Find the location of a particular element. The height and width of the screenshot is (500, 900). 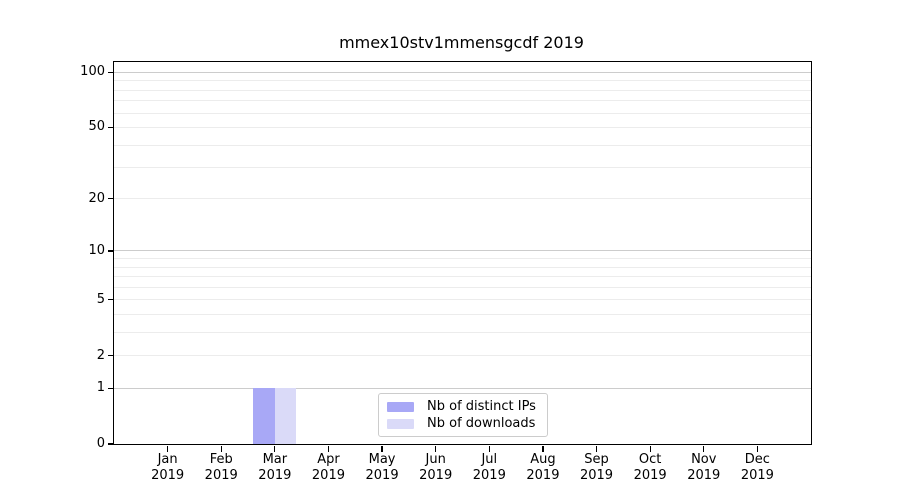

legend: Nb of distinct IPs Nb of downloads is located at coordinates (463, 415).